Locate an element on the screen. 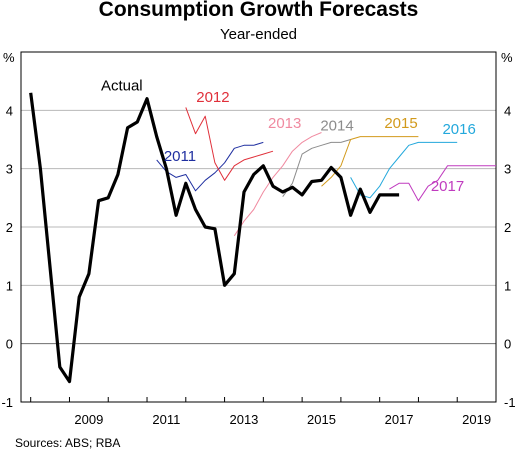 Image resolution: width=517 pixels, height=458 pixels. series-label-2014: 2014 is located at coordinates (336, 126).